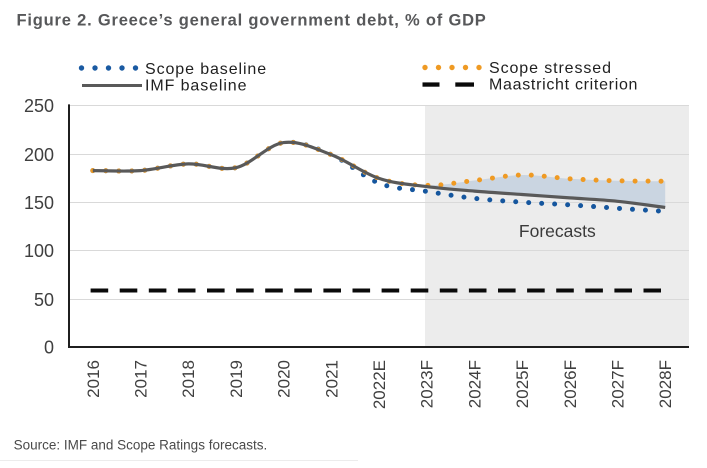 The height and width of the screenshot is (468, 707). Describe the element at coordinates (93, 379) in the screenshot. I see `svg-text: 2016` at that location.